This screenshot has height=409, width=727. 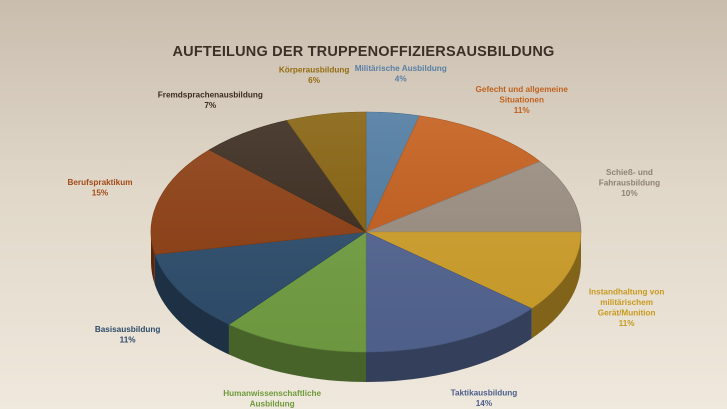 What do you see at coordinates (627, 312) in the screenshot?
I see `pie-label-text: Gerät/Munition` at bounding box center [627, 312].